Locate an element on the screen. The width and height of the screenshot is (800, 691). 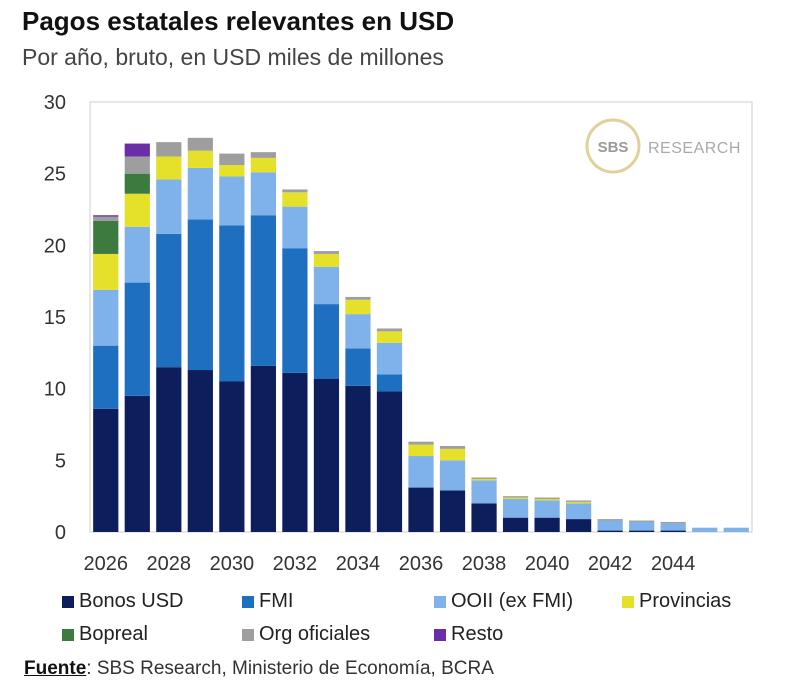
bar-segment-2040-s3 is located at coordinates (547, 500).